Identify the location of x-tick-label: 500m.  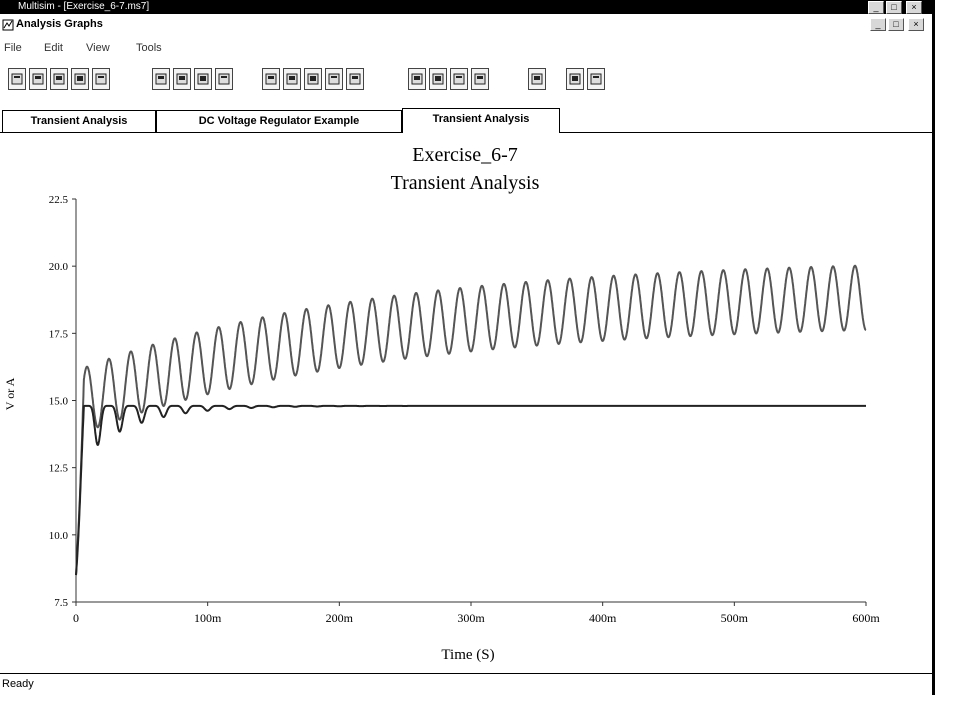
(735, 618).